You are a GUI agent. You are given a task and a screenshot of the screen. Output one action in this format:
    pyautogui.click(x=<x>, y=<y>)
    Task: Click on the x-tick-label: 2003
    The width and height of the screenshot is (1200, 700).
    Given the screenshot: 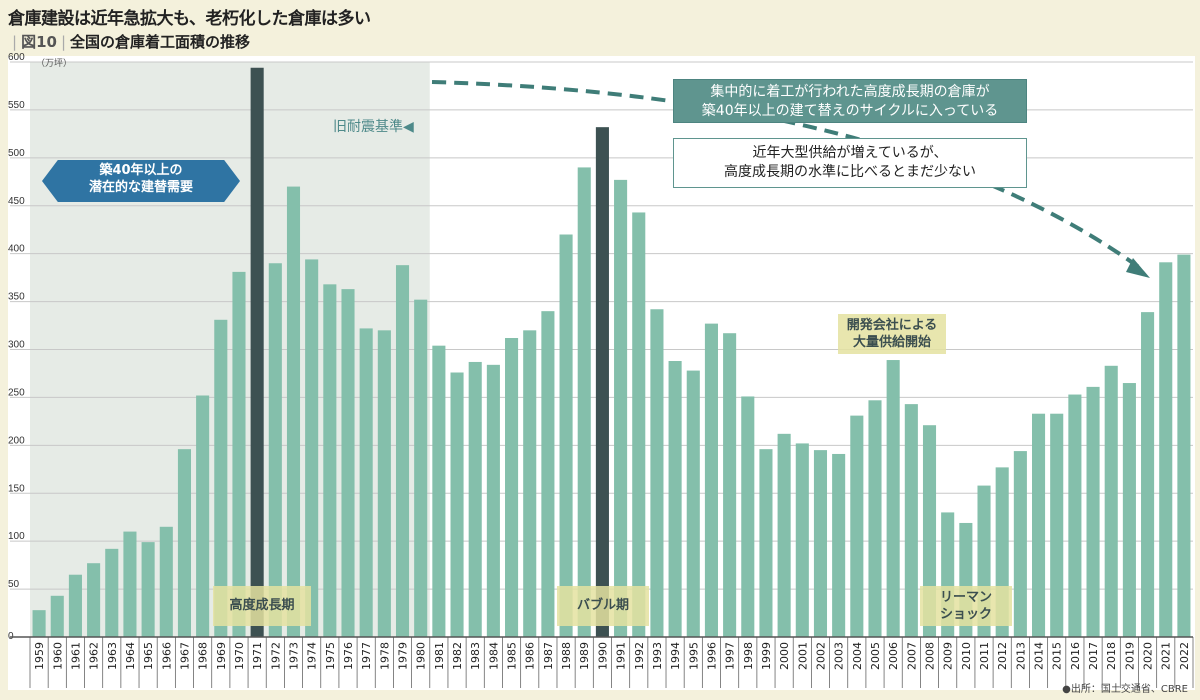 What is the action you would take?
    pyautogui.click(x=839, y=656)
    